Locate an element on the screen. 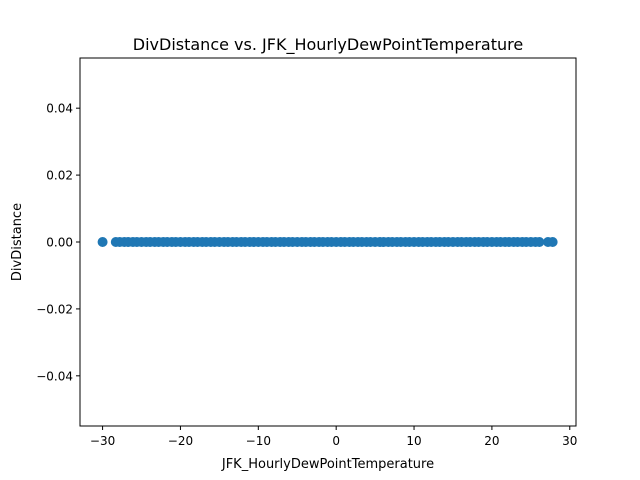 The width and height of the screenshot is (640, 480). y-tick-label: −0.02 is located at coordinates (54, 309).